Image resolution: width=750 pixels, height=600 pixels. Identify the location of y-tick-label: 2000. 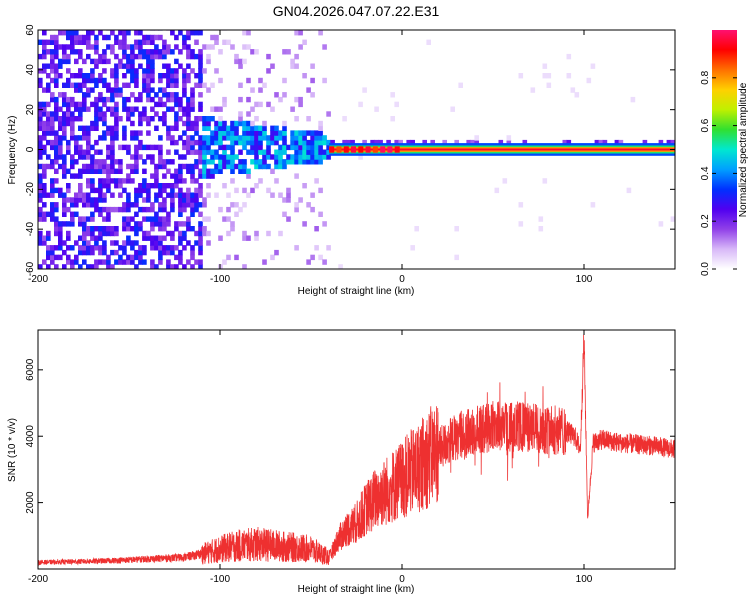
(30, 502).